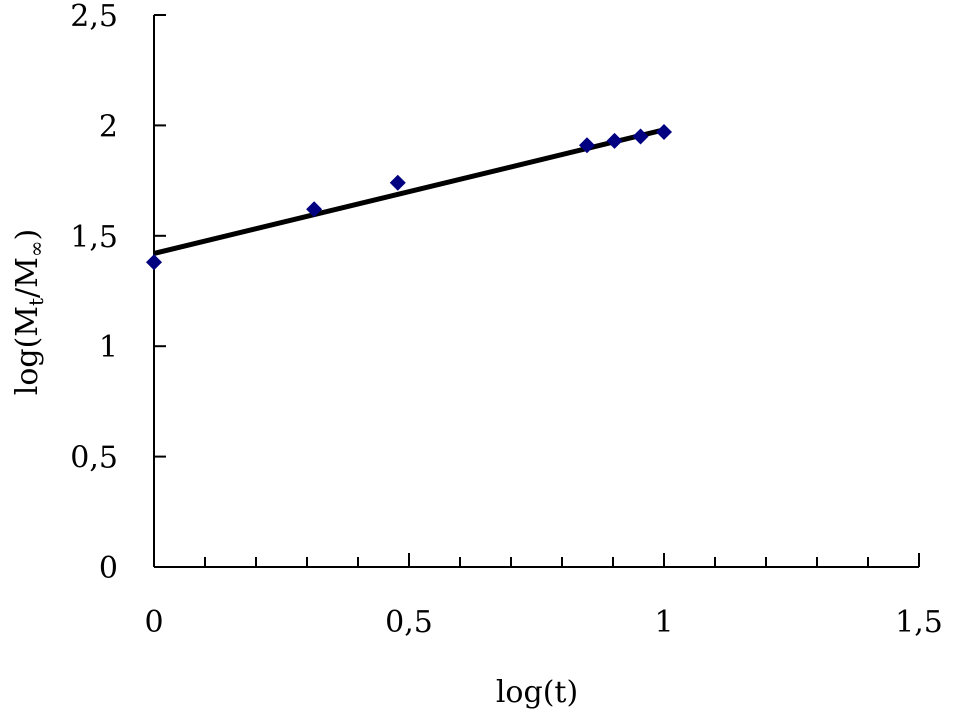 The image size is (953, 713). I want to click on x-tick-label: 1,5, so click(919, 622).